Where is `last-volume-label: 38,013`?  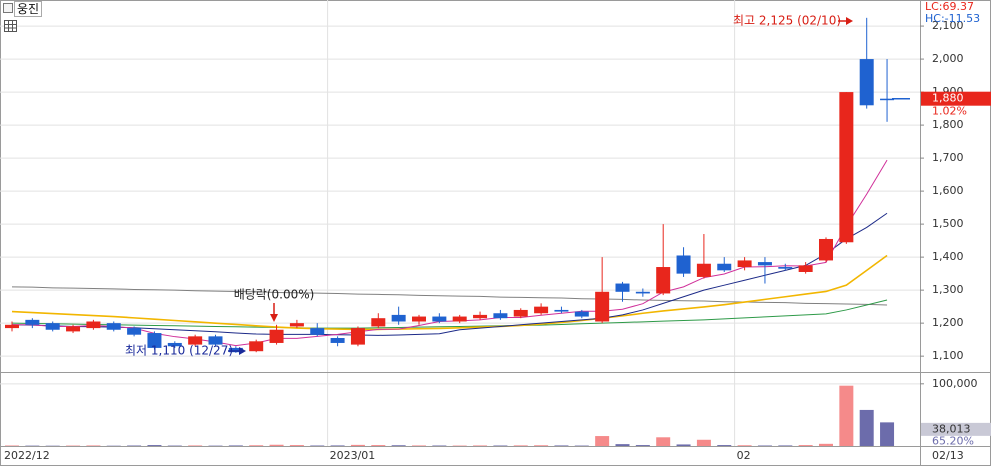
last-volume-label: 38,013 is located at coordinates (951, 428).